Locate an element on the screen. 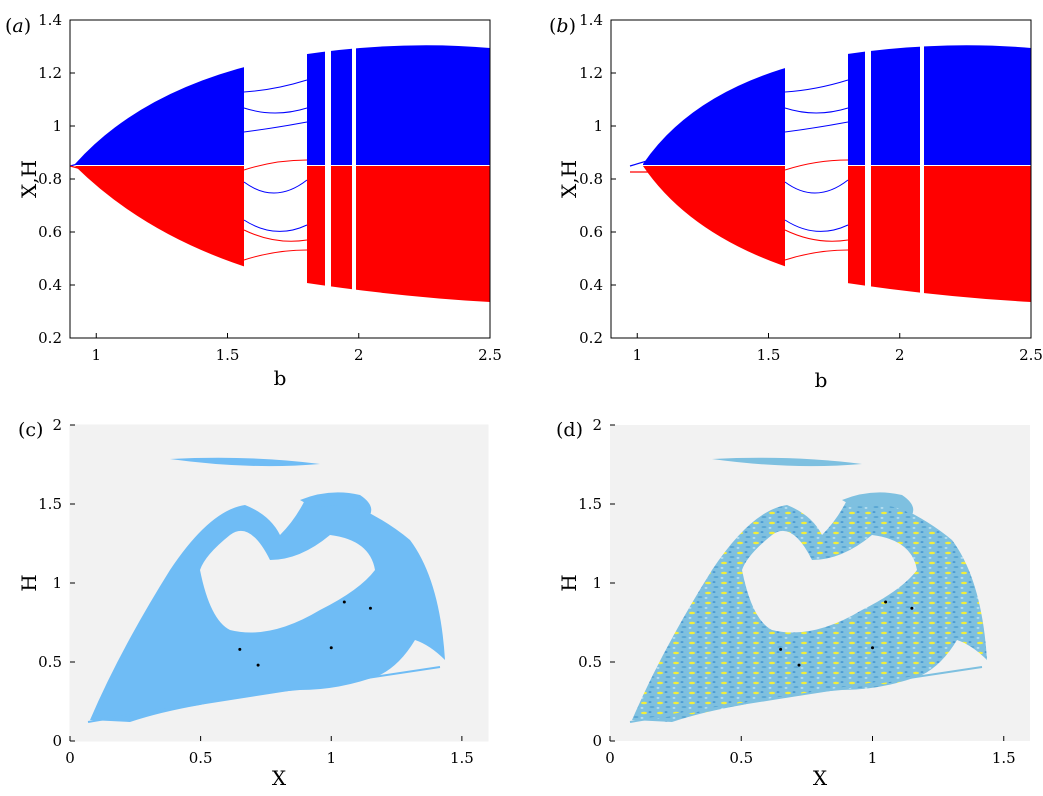 Image resolution: width=1043 pixels, height=796 pixels. panel-c-top-arc is located at coordinates (245, 462).